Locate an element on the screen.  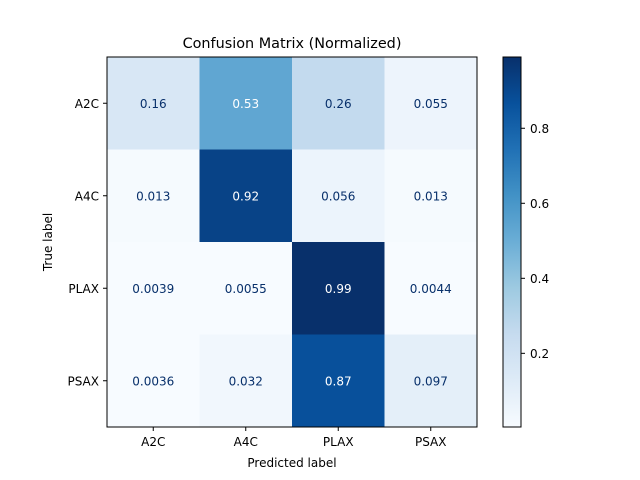
y-tick-label: PLAX is located at coordinates (83, 289).